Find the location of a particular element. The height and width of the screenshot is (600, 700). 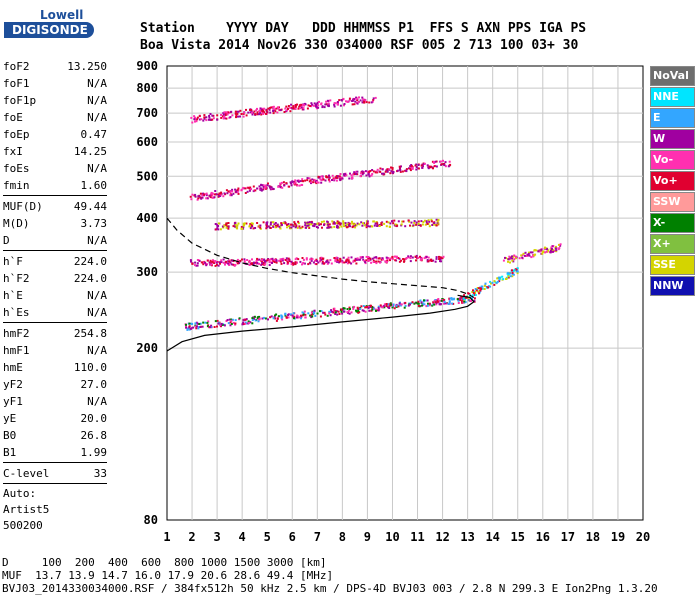

param-name: MUF(D) is located at coordinates (23, 206).